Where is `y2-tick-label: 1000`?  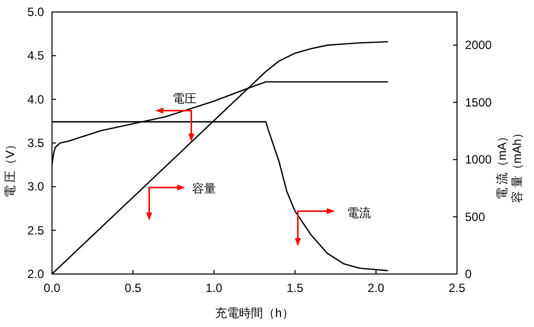 y2-tick-label: 1000 is located at coordinates (478, 159).